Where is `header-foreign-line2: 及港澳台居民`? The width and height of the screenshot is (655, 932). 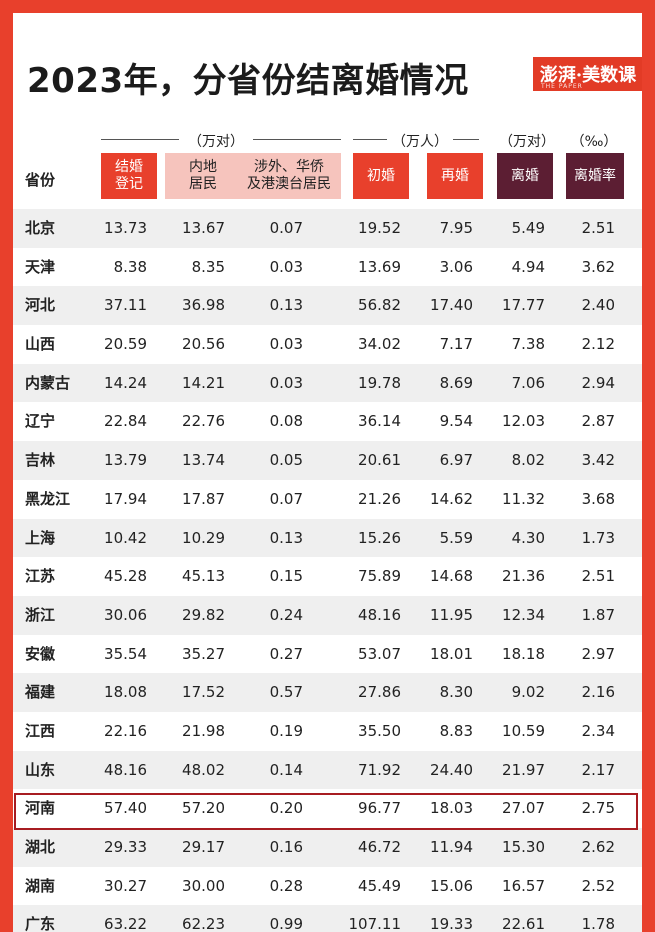 header-foreign-line2: 及港澳台居民 is located at coordinates (289, 184).